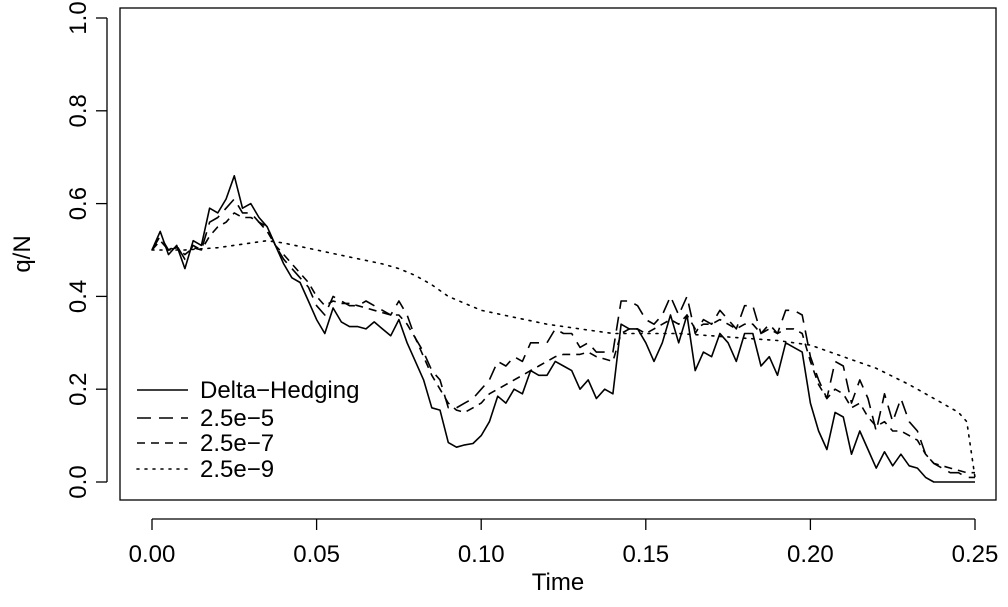 Image resolution: width=1008 pixels, height=607 pixels. What do you see at coordinates (22, 253) in the screenshot?
I see `y-axis-title: q/N` at bounding box center [22, 253].